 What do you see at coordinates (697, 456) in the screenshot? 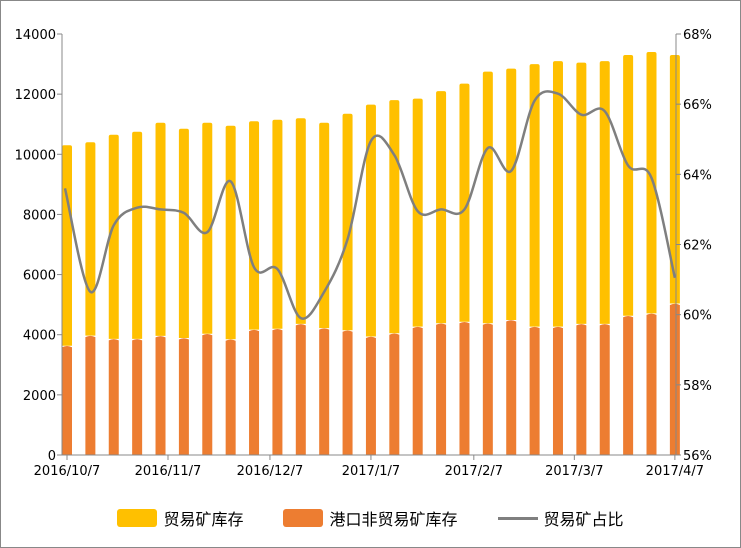
I see `y-right-tick-label: 56%` at bounding box center [697, 456].